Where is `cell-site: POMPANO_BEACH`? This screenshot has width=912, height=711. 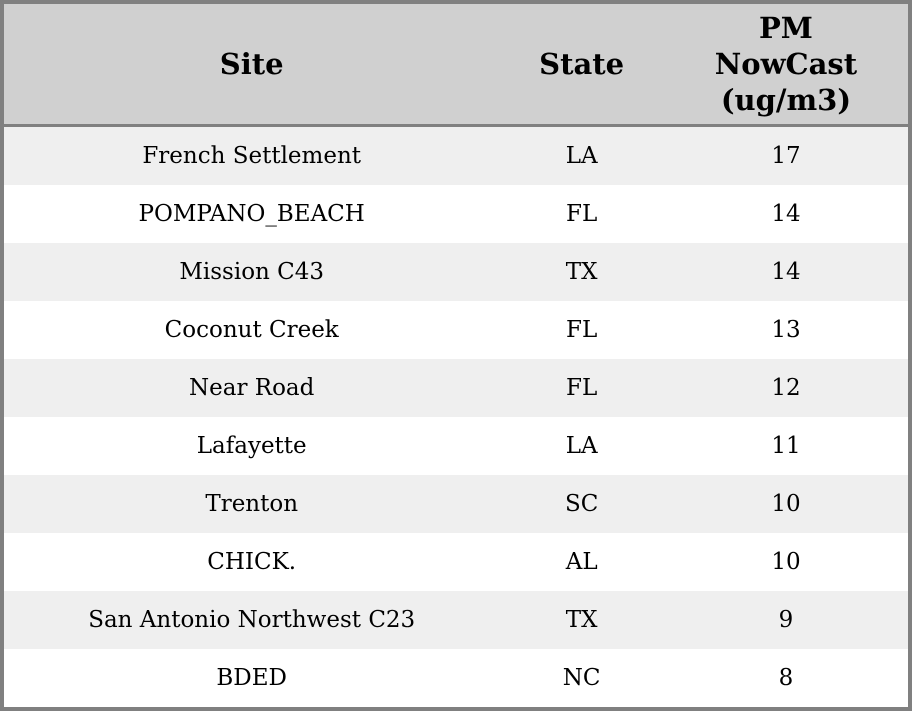 cell-site: POMPANO_BEACH is located at coordinates (251, 214).